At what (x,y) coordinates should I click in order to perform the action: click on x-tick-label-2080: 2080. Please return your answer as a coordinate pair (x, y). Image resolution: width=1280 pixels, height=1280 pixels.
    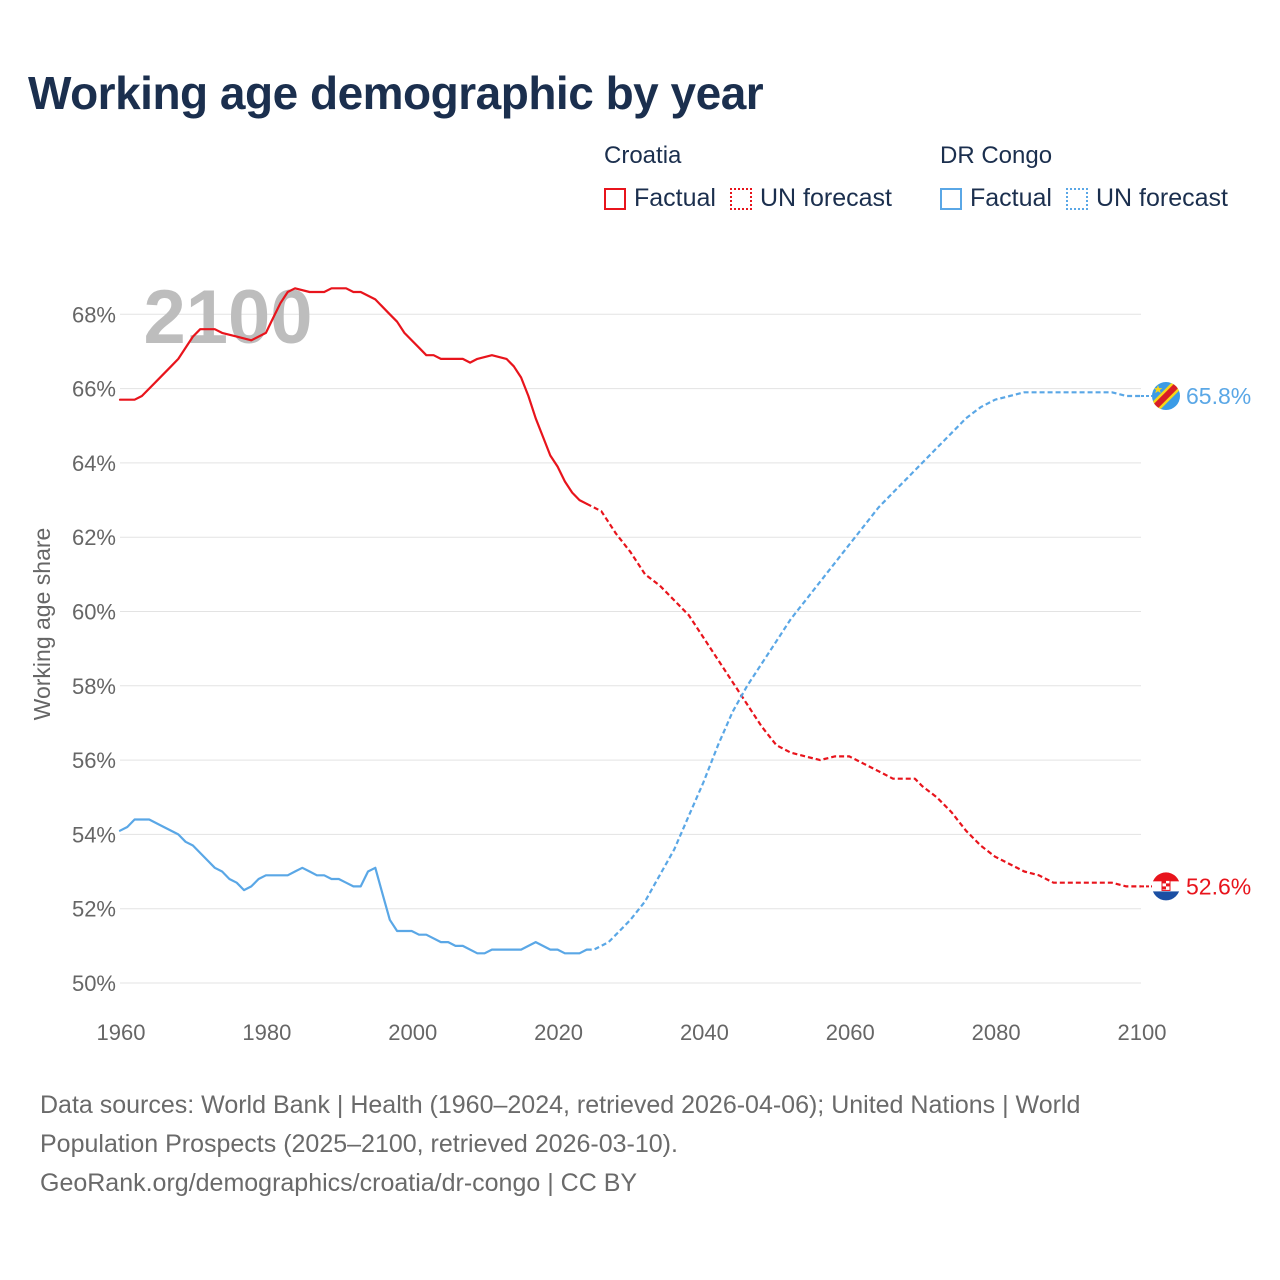
    Looking at the image, I should click on (996, 1032).